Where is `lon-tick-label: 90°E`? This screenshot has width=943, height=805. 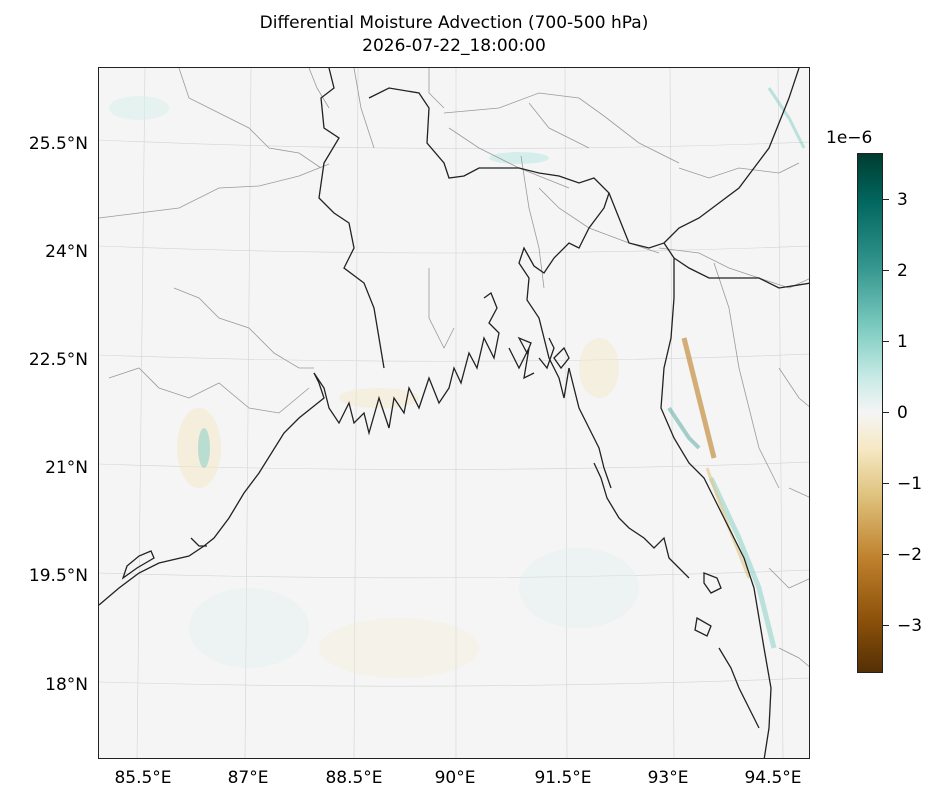 lon-tick-label: 90°E is located at coordinates (455, 778).